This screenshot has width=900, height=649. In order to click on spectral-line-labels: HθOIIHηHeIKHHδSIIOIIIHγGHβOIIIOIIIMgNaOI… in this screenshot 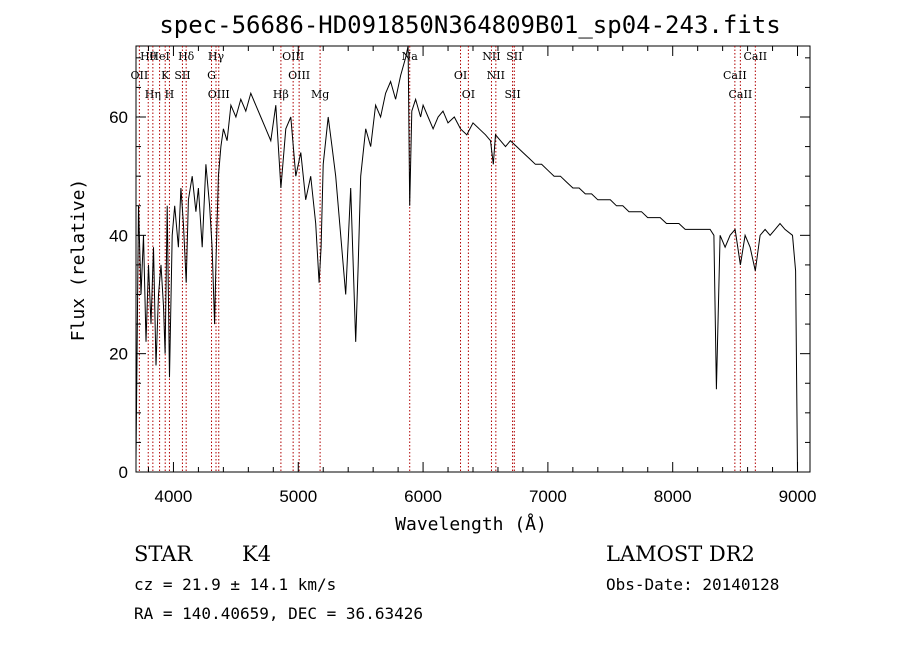, I will do `click(449, 75)`.